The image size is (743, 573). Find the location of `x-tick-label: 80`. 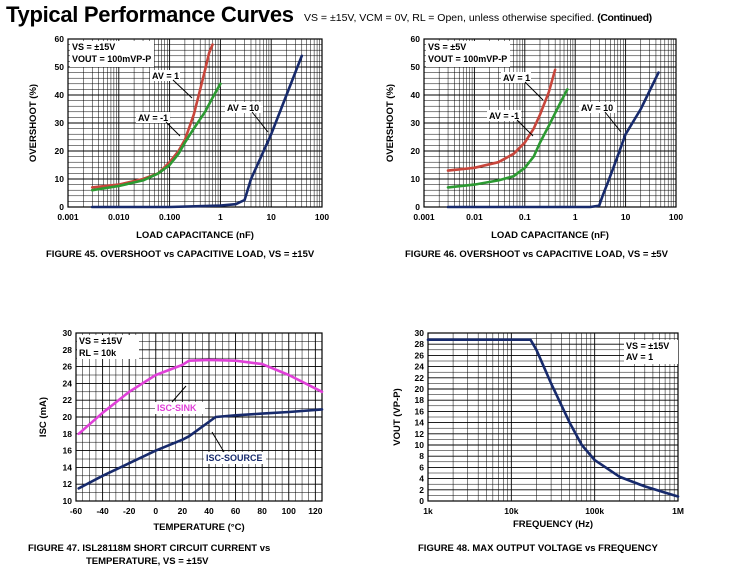

x-tick-label: 80 is located at coordinates (262, 511).